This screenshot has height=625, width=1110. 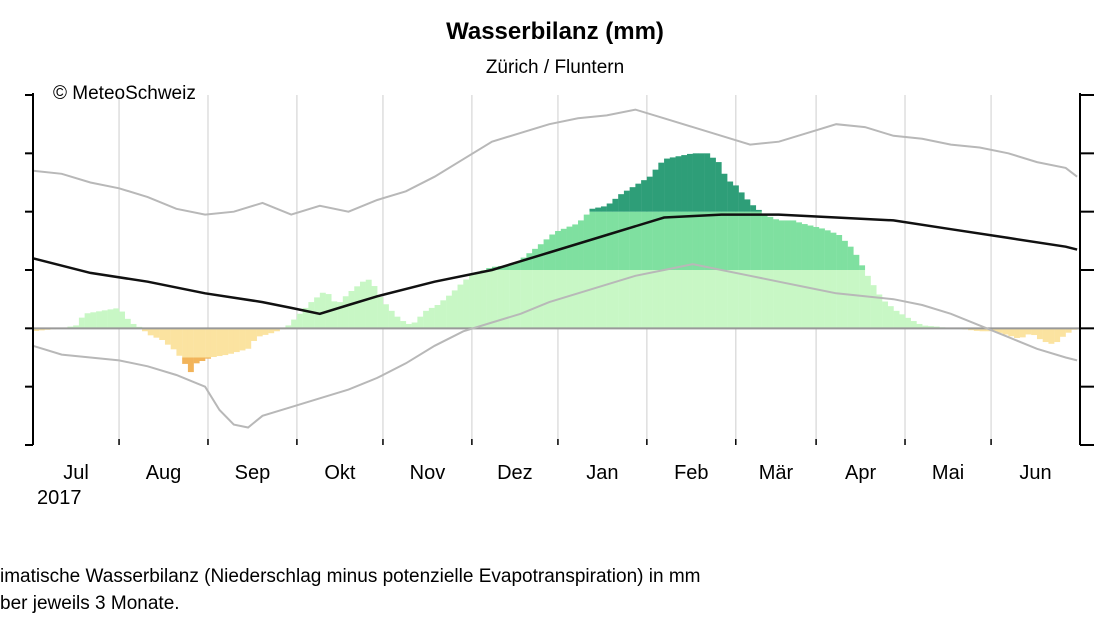 I want to click on x-tick-label-10: Mai, so click(x=948, y=473).